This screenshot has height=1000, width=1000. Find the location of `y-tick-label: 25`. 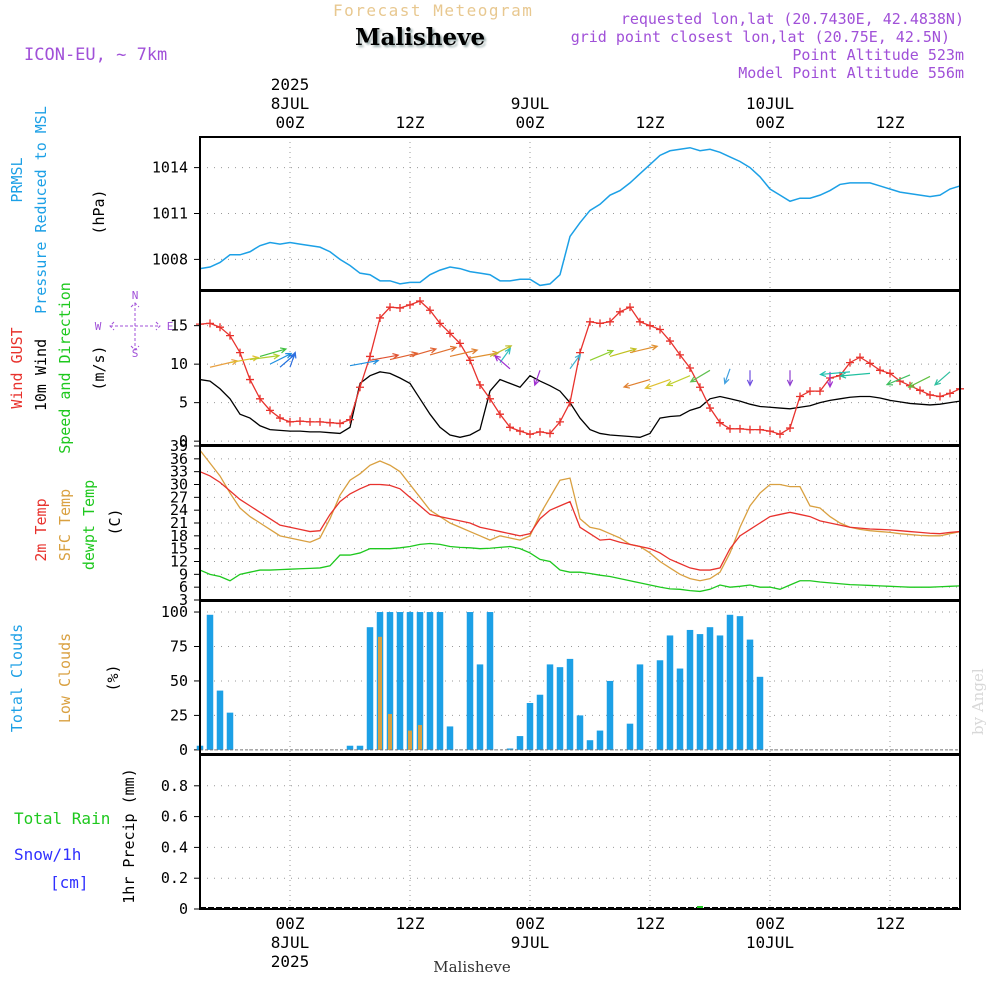

y-tick-label: 25 is located at coordinates (179, 715).